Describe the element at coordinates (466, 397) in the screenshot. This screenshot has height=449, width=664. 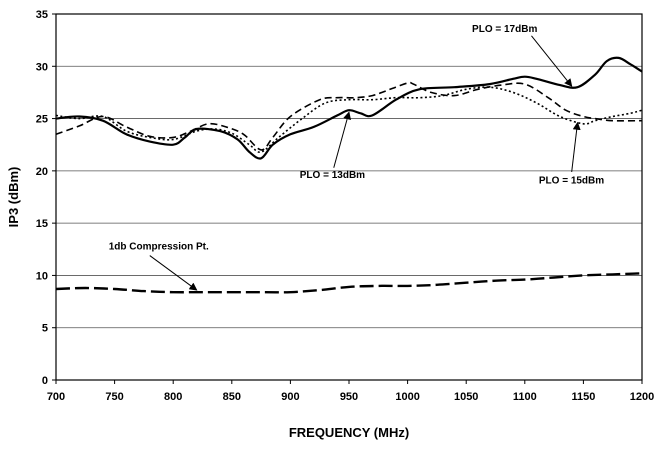
I see `x-tick-label: 1050` at that location.